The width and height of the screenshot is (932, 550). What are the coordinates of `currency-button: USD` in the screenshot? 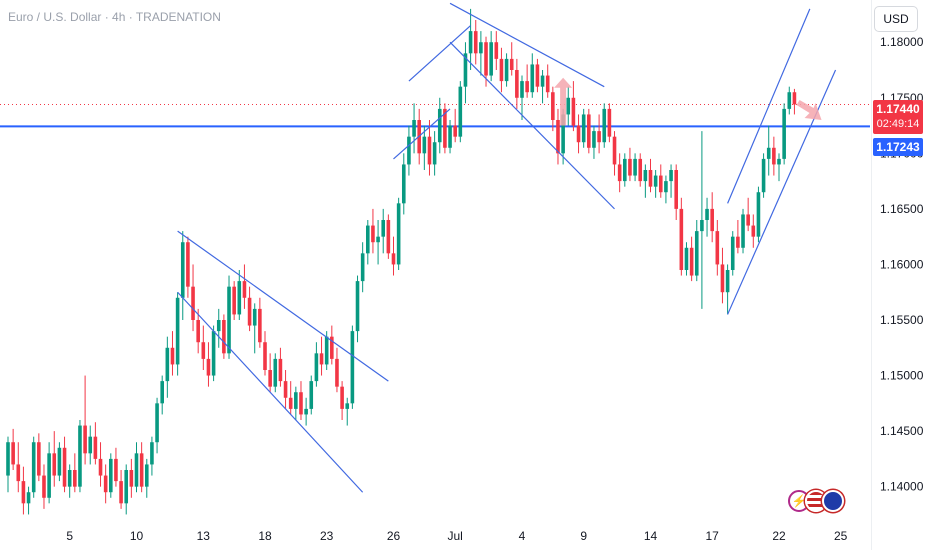 It's located at (896, 19).